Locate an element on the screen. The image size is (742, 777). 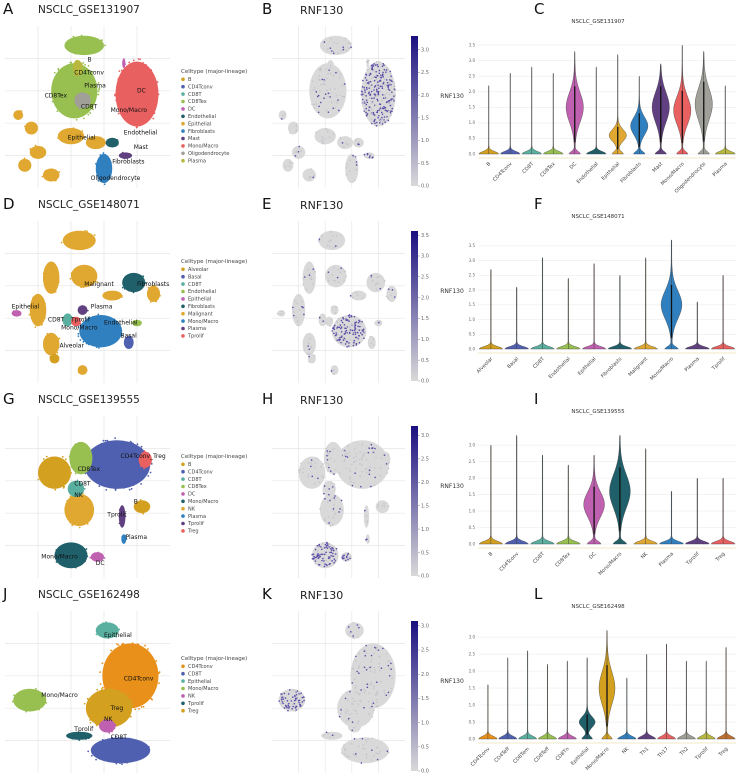
umap-title: NSCLC_GSE131907 is located at coordinates (89, 10).